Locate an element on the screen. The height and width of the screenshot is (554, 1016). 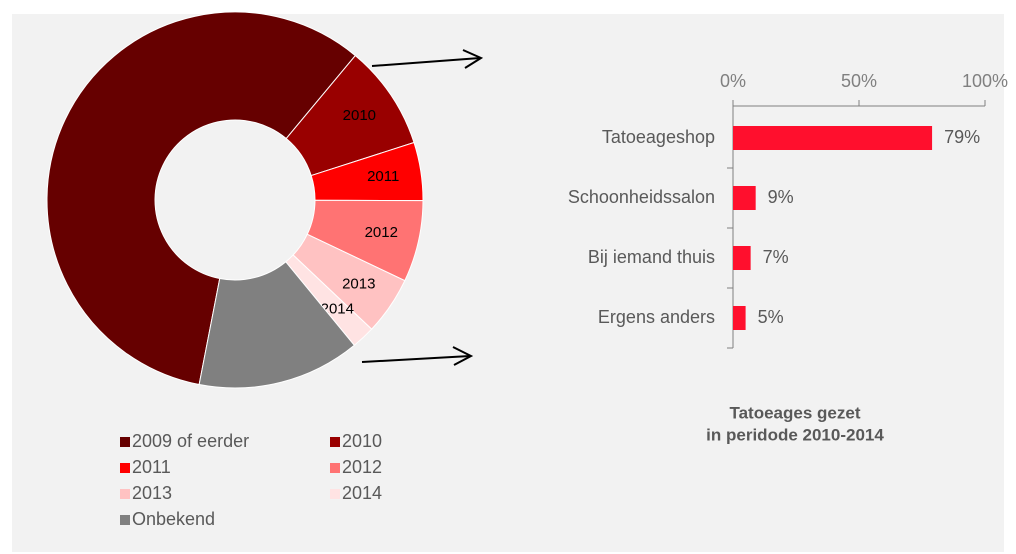
arrows is located at coordinates (422, 207).